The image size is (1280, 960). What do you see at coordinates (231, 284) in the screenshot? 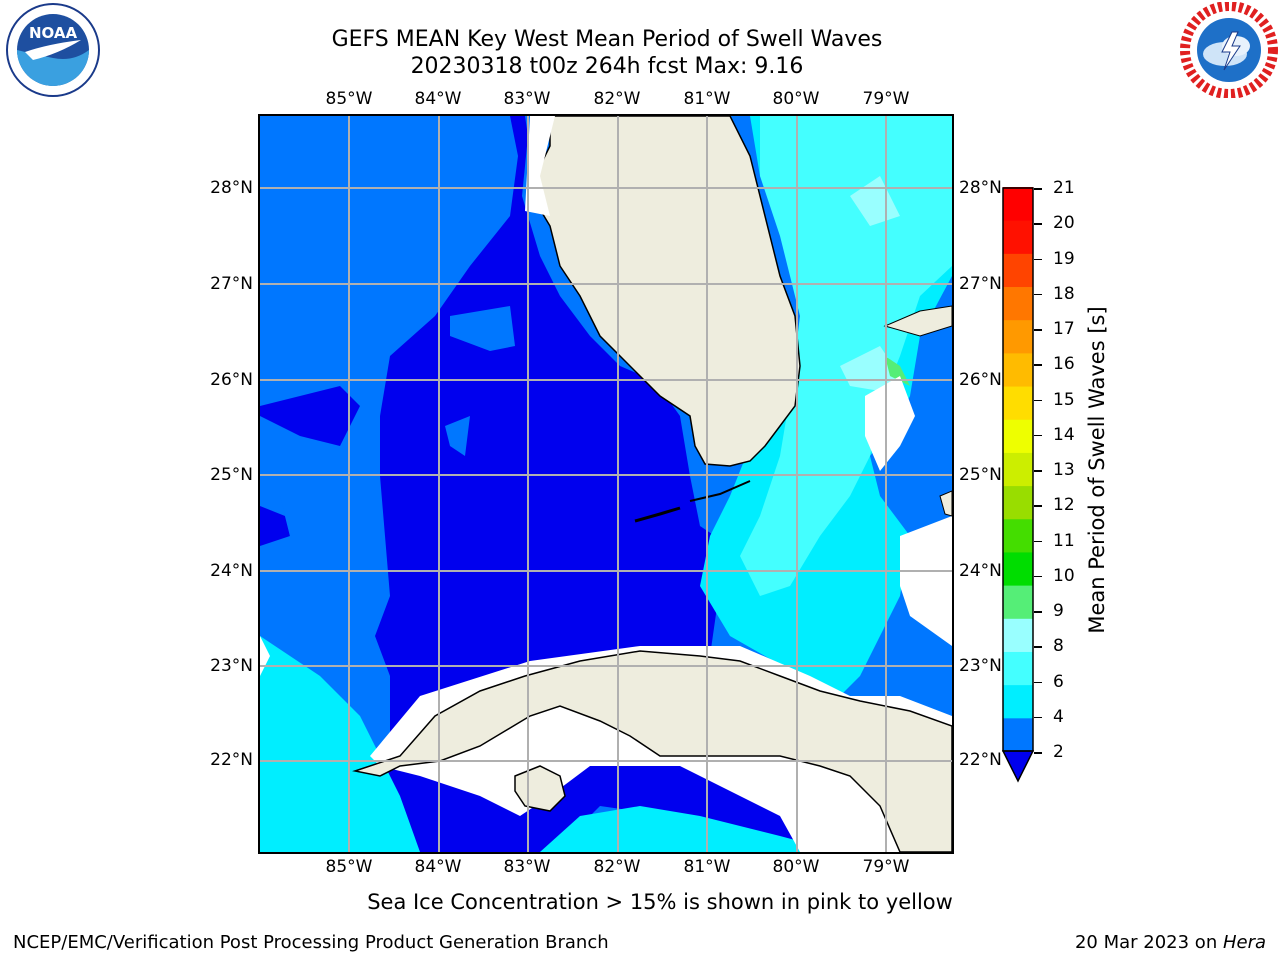
I see `lat-label-left: 27°N` at bounding box center [231, 284].